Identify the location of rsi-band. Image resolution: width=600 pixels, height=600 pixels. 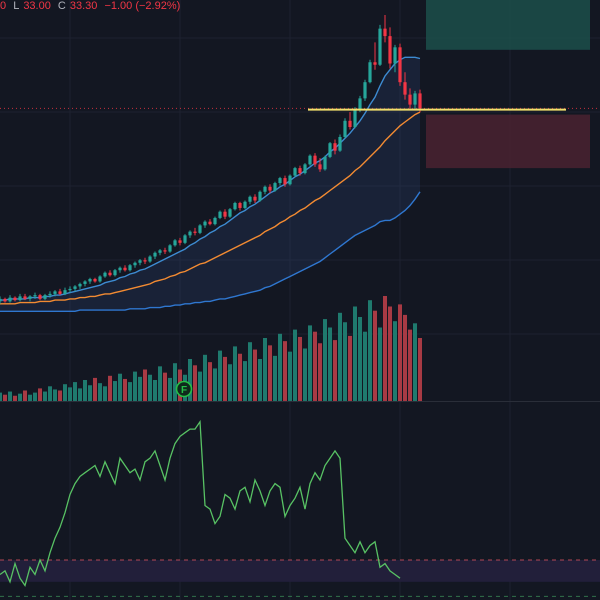
(300, 571).